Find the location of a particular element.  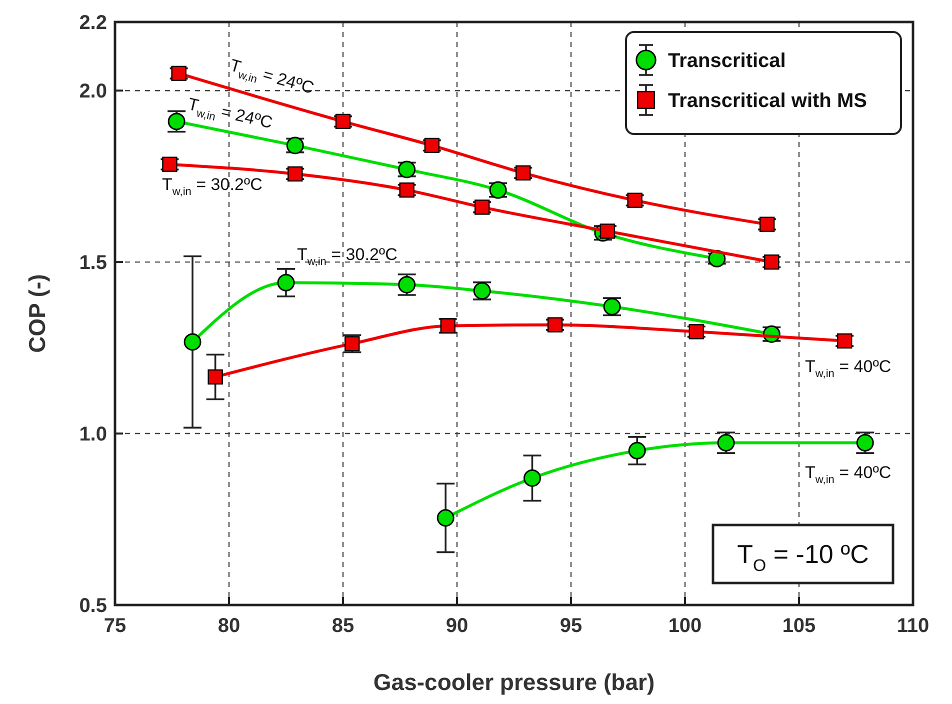

x-tick-label: 105 is located at coordinates (799, 626).